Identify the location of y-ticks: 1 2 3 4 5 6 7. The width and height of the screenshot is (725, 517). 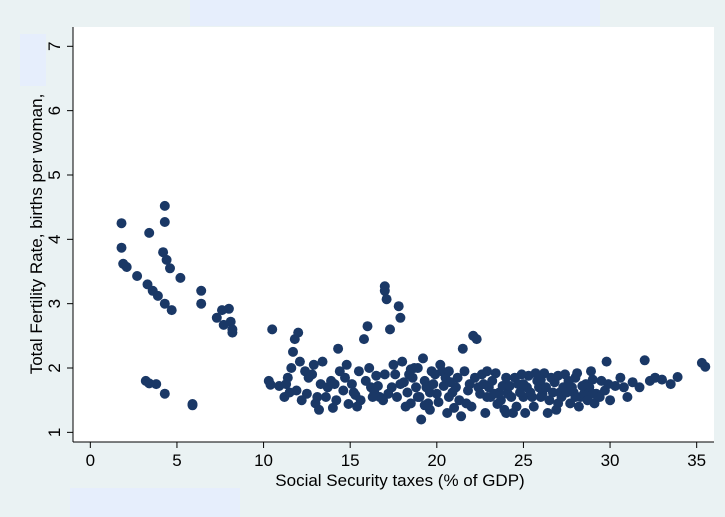
(59, 239).